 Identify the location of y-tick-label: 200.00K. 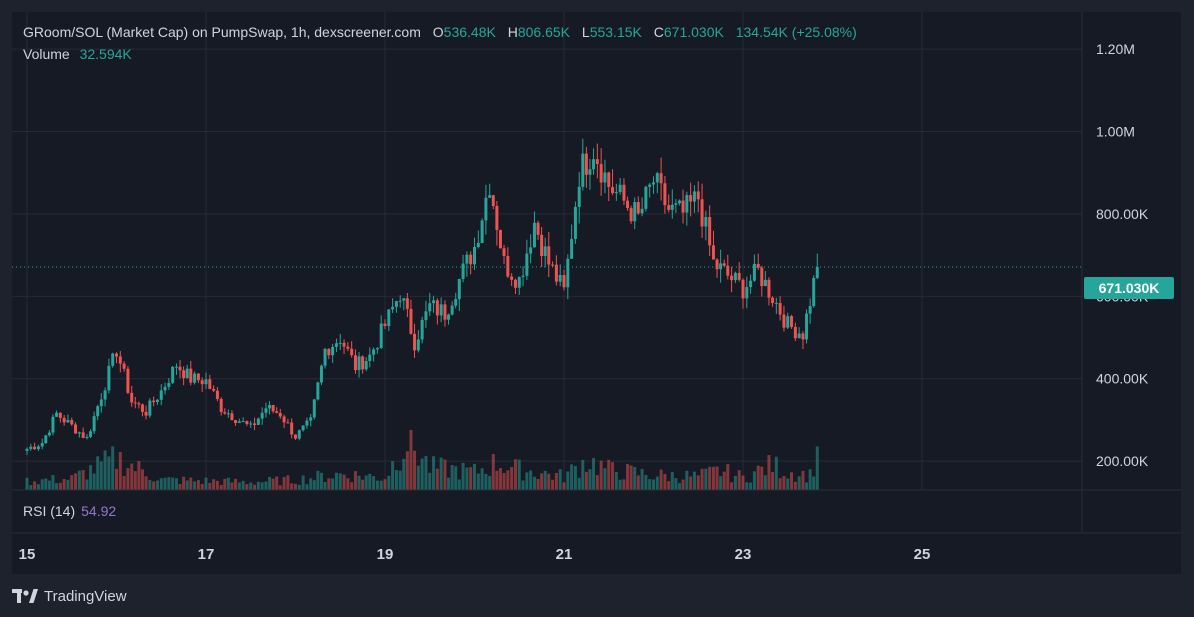
(1122, 461).